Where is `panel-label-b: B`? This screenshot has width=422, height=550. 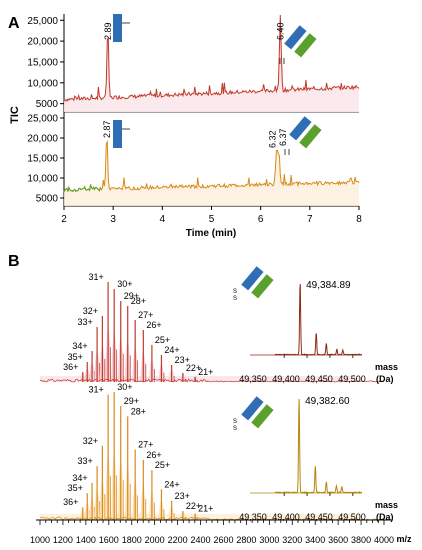 panel-label-b: B is located at coordinates (14, 261).